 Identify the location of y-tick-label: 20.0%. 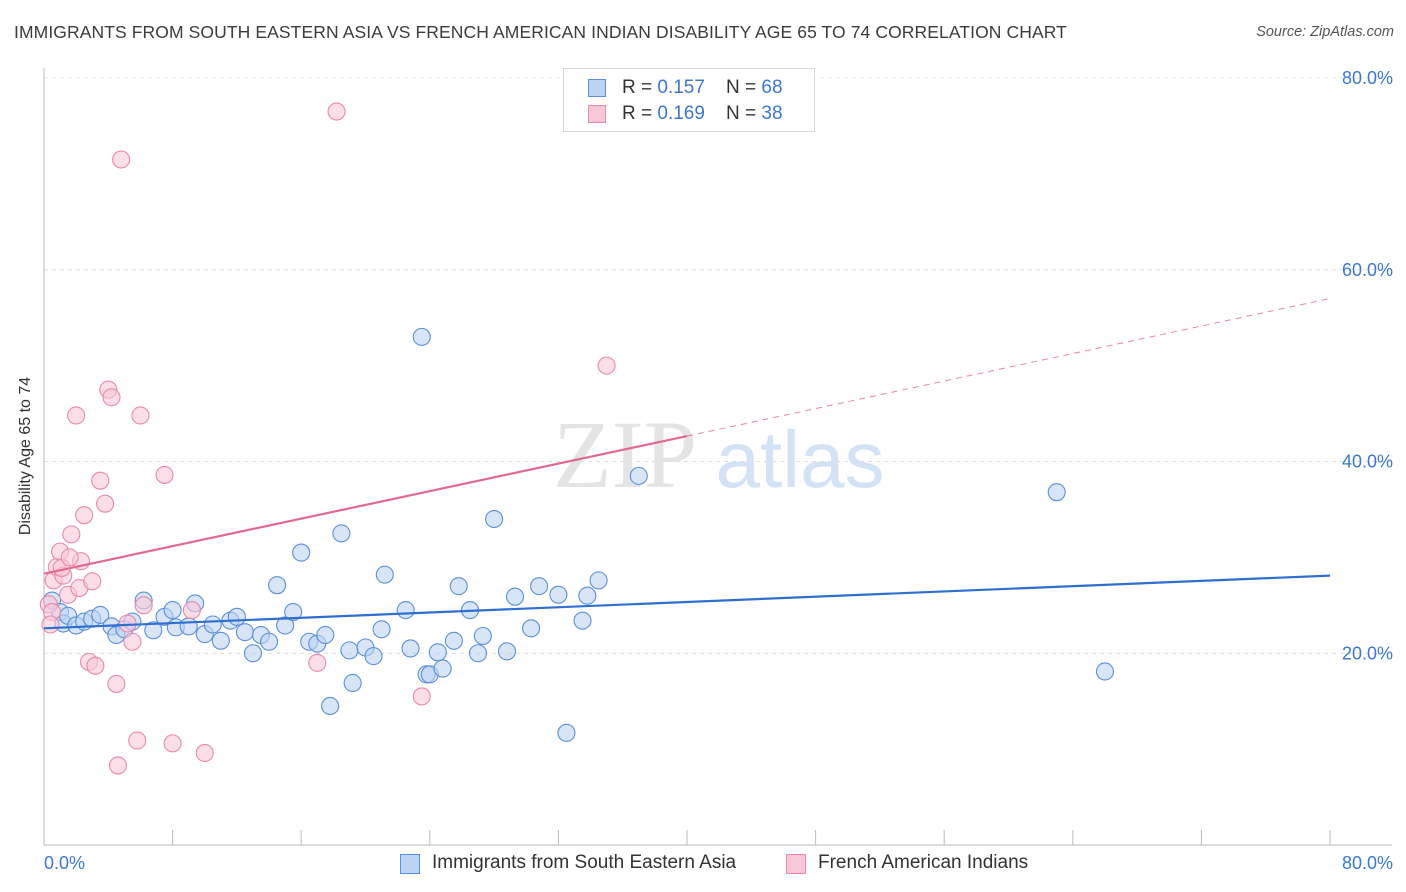
(1367, 653).